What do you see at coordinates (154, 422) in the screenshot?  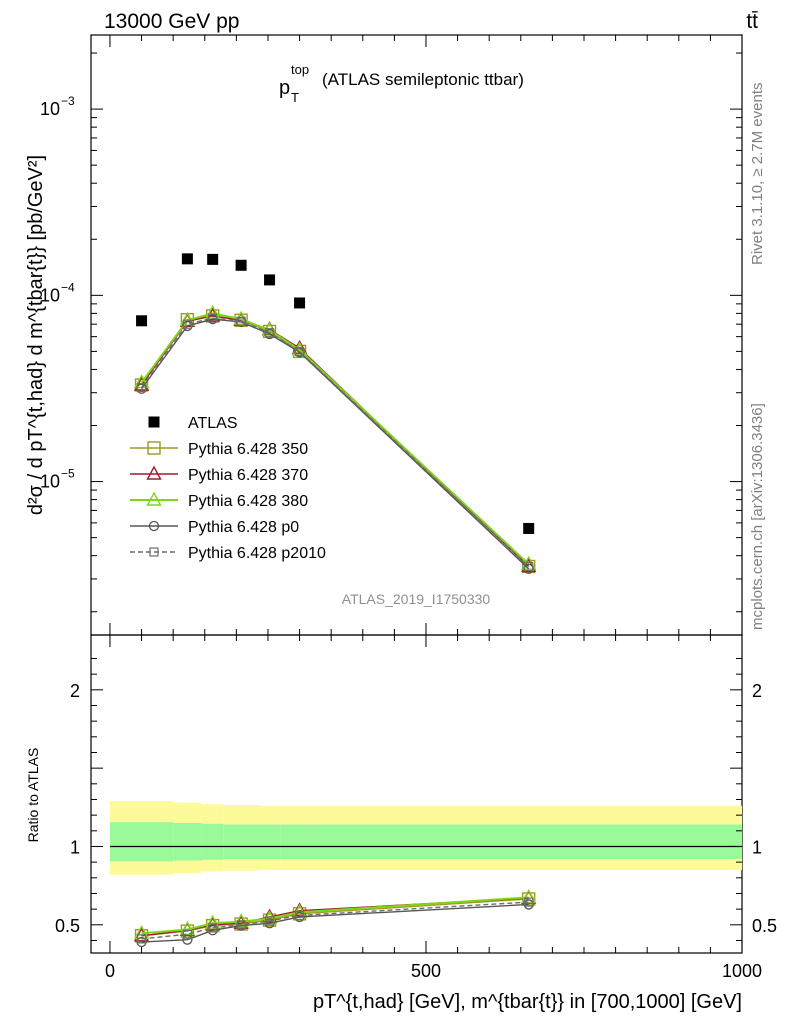 I see `legend-atlas-marker` at bounding box center [154, 422].